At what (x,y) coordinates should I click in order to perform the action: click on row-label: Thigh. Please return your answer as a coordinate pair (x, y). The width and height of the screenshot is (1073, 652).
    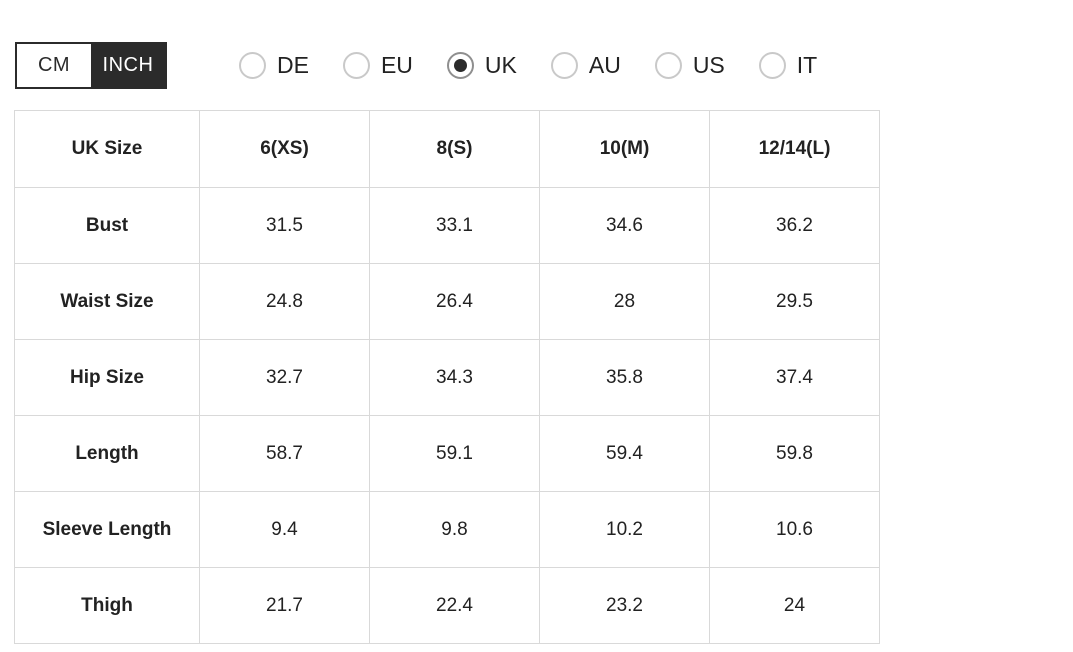
    Looking at the image, I should click on (107, 605).